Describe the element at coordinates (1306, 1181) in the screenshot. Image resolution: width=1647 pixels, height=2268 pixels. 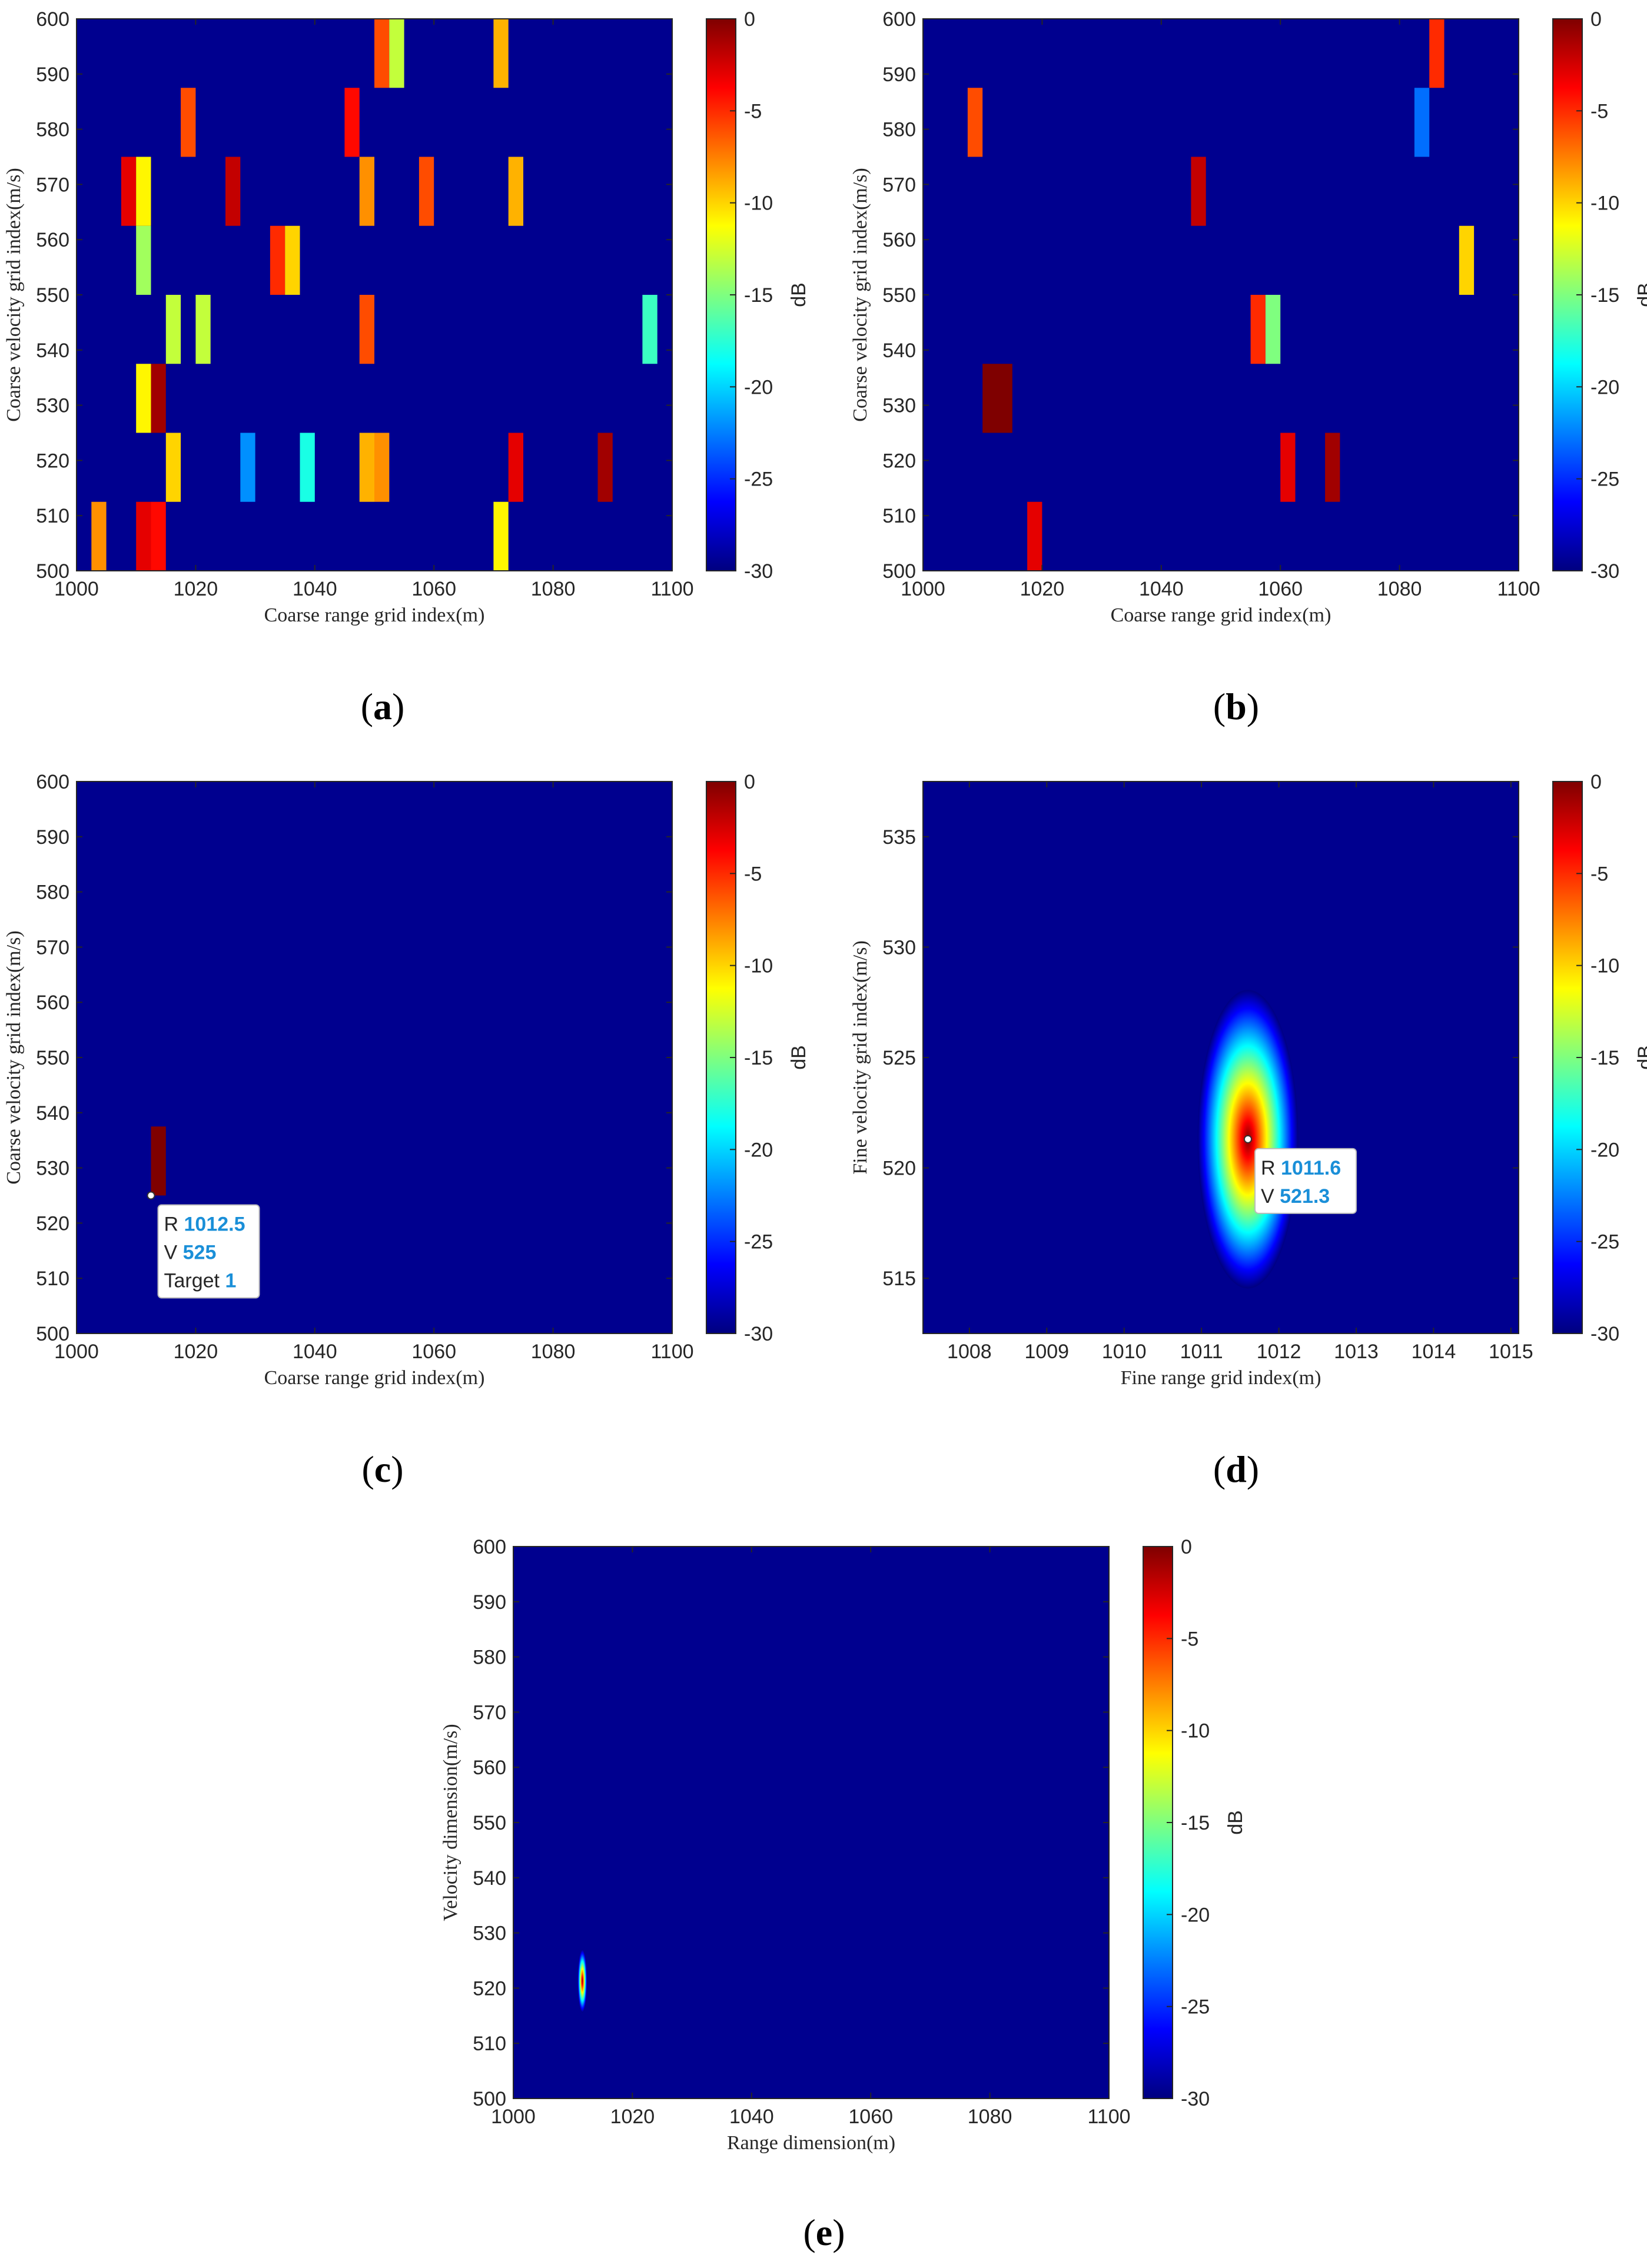
I see `datatip: R 1011.6V 521.3` at that location.